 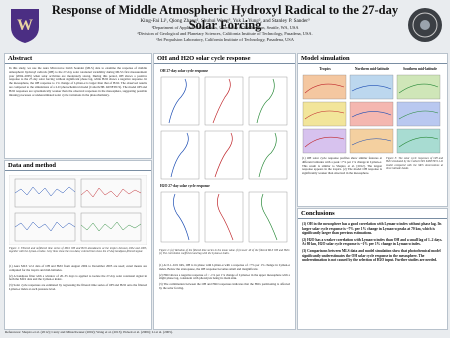 I want to click on column-title: Tropics, so click(x=325, y=69).